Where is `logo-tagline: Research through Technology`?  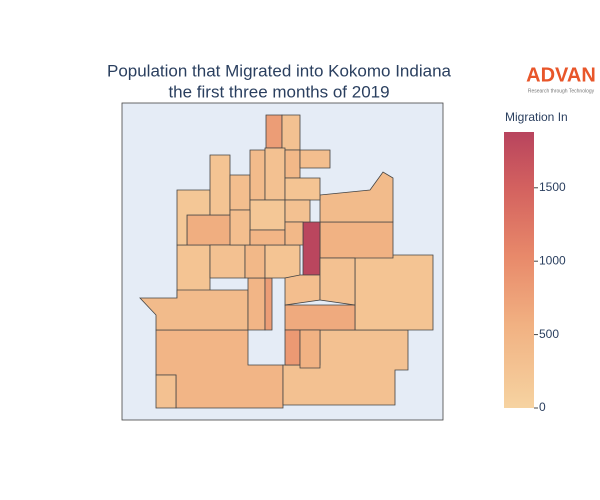
logo-tagline: Research through Technology is located at coordinates (561, 91).